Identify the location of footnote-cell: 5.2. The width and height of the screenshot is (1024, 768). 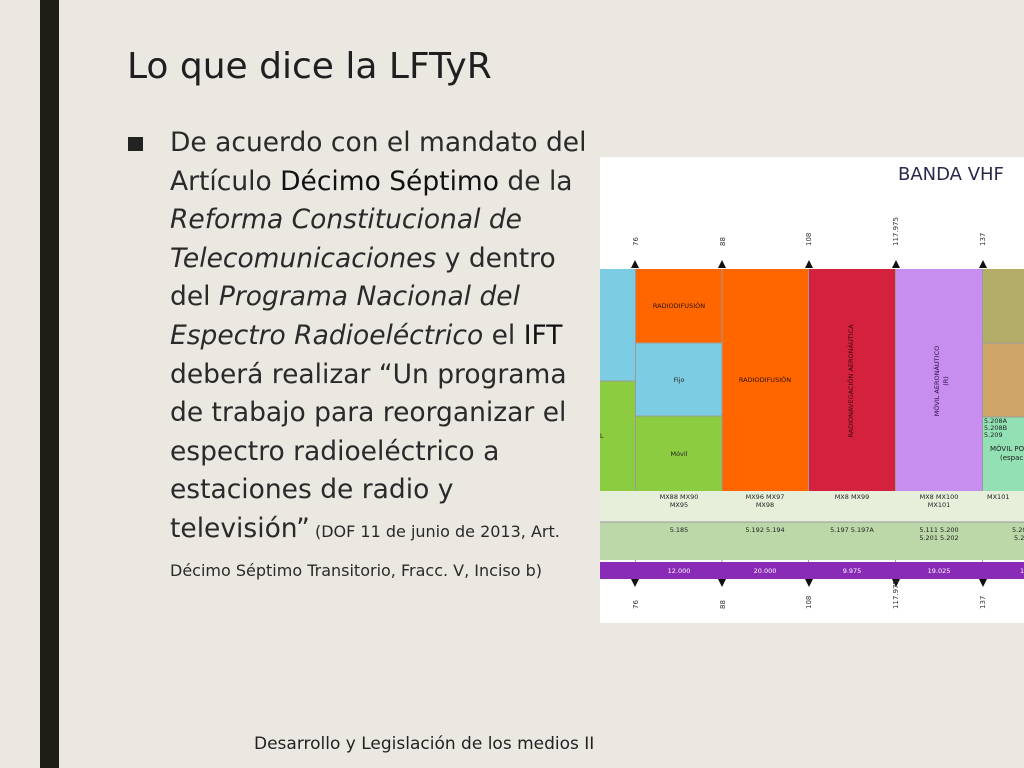
(1019, 538).